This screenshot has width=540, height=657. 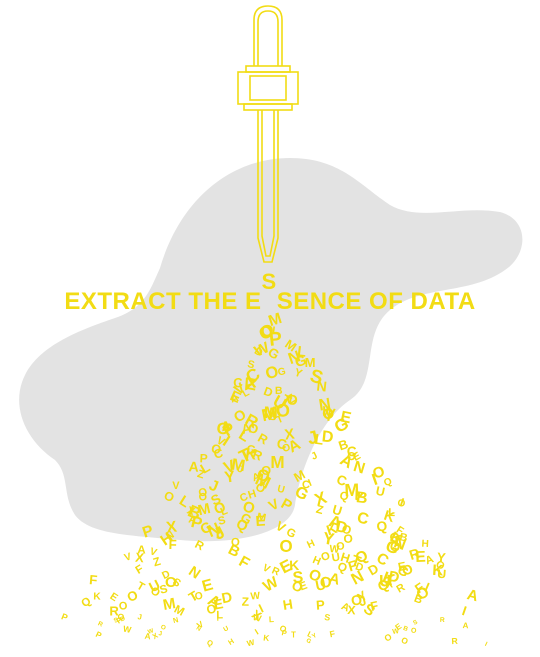 What do you see at coordinates (163, 301) in the screenshot?
I see `headline-part-1: EXTRACT THE E` at bounding box center [163, 301].